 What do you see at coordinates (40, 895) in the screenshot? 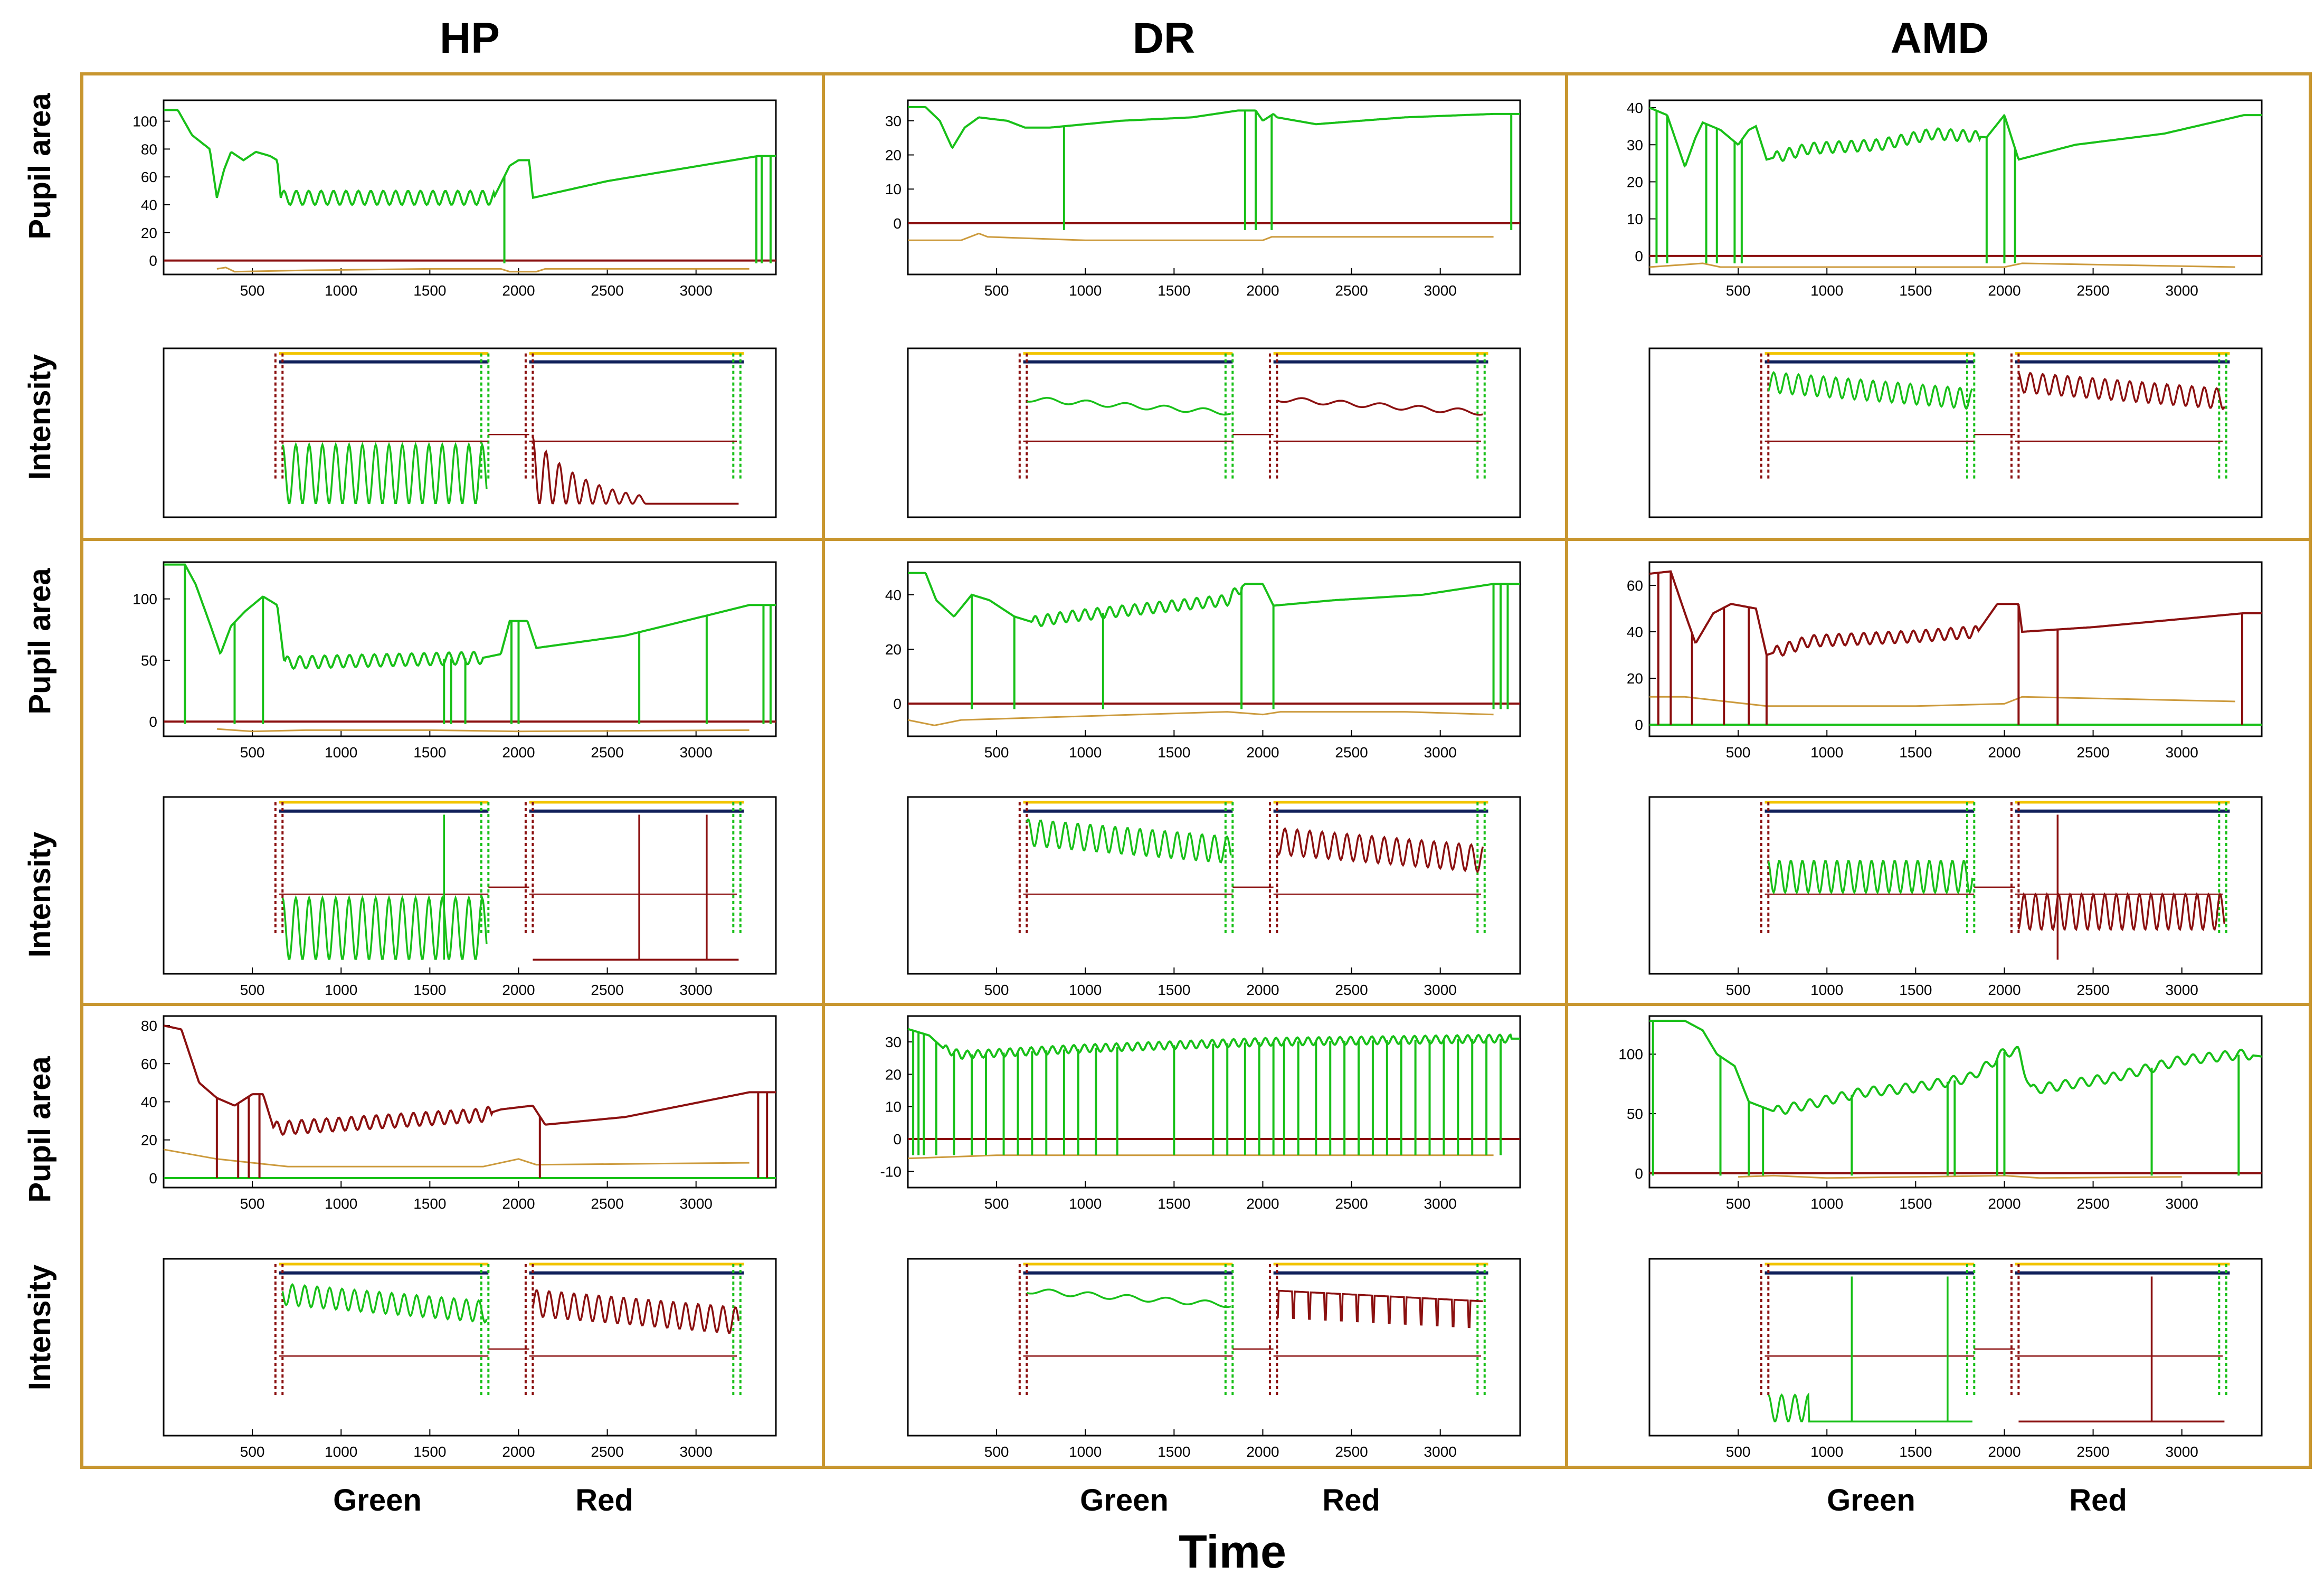
I see `row-label-intensity-2: Intensity` at bounding box center [40, 895].